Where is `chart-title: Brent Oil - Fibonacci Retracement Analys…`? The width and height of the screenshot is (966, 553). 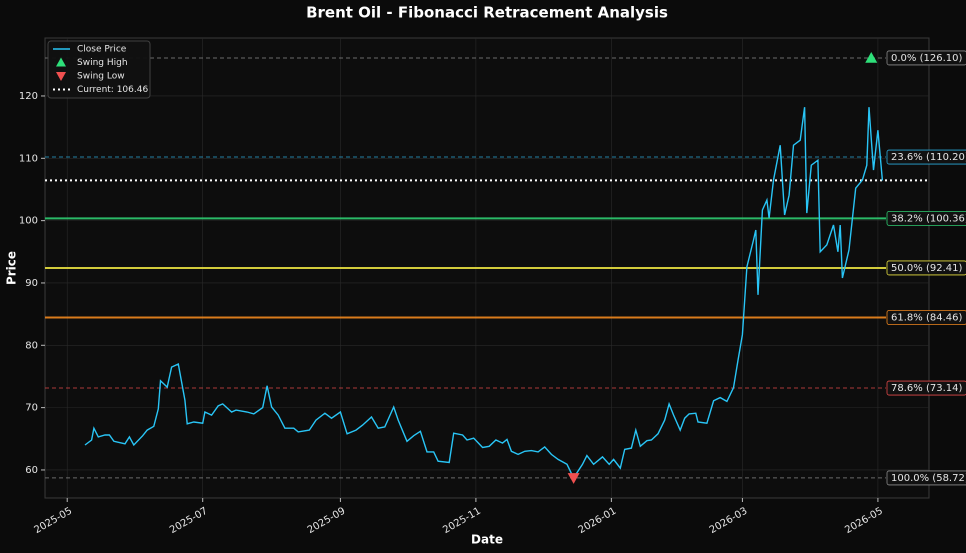 chart-title: Brent Oil - Fibonacci Retracement Analys… is located at coordinates (487, 13).